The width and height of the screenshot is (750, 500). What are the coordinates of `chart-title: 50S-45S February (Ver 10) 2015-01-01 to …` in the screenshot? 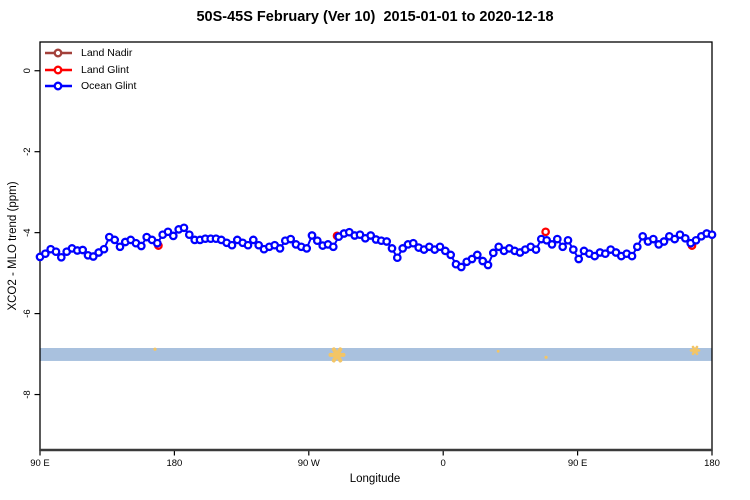 It's located at (375, 17).